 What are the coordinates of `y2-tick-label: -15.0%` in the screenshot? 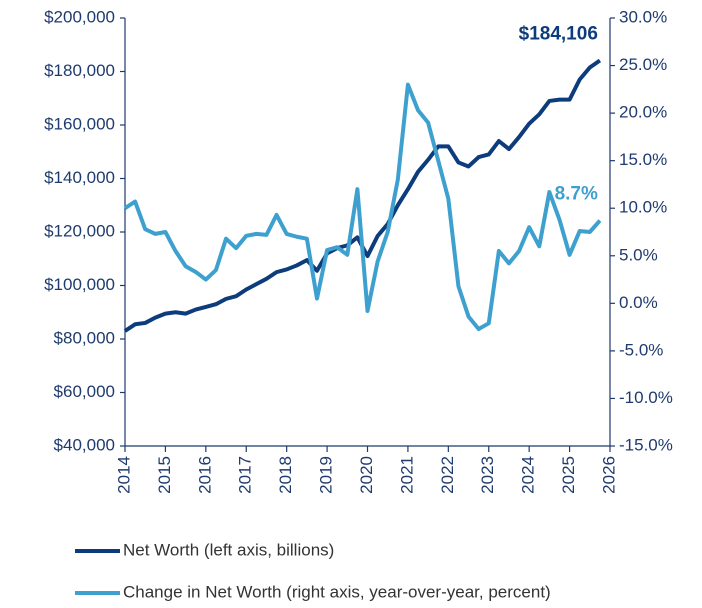 It's located at (646, 444).